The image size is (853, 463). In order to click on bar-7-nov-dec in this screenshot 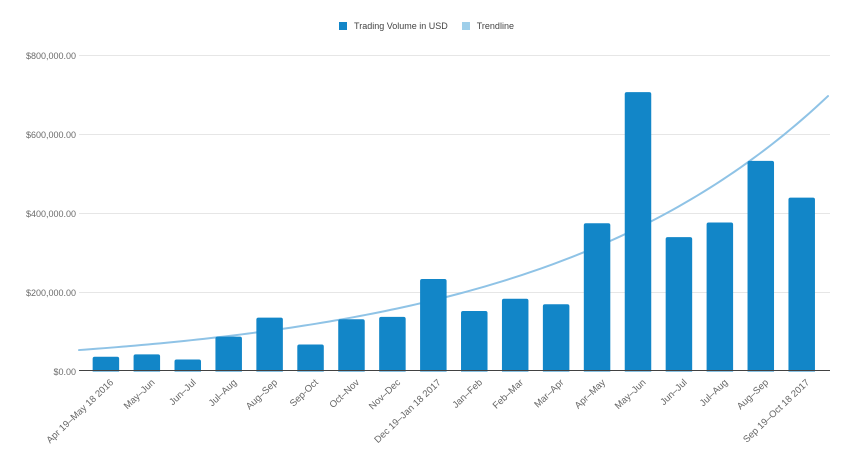, I will do `click(392, 344)`.